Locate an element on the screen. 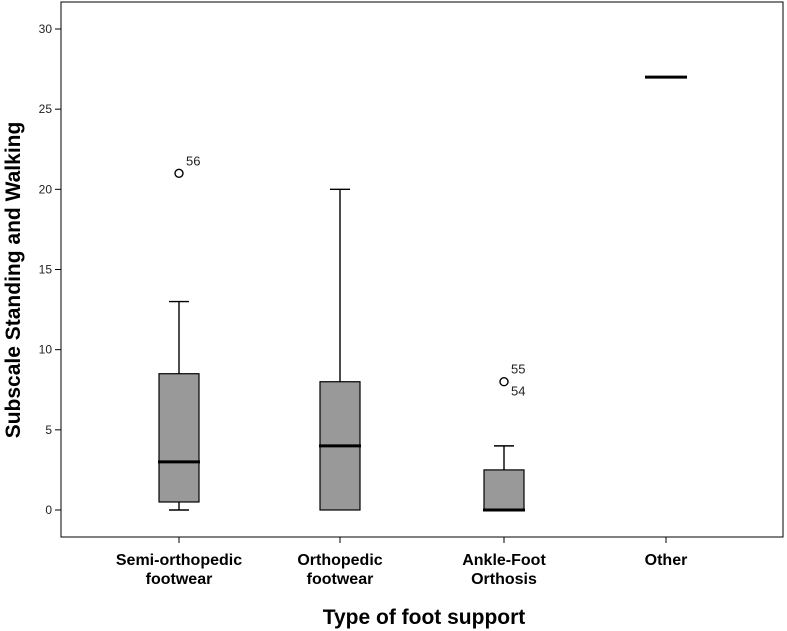 This screenshot has width=787, height=631. y-tick-label: 10 is located at coordinates (46, 350).